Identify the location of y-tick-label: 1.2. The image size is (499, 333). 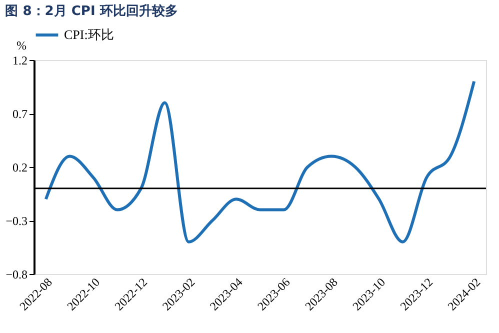
(20, 61).